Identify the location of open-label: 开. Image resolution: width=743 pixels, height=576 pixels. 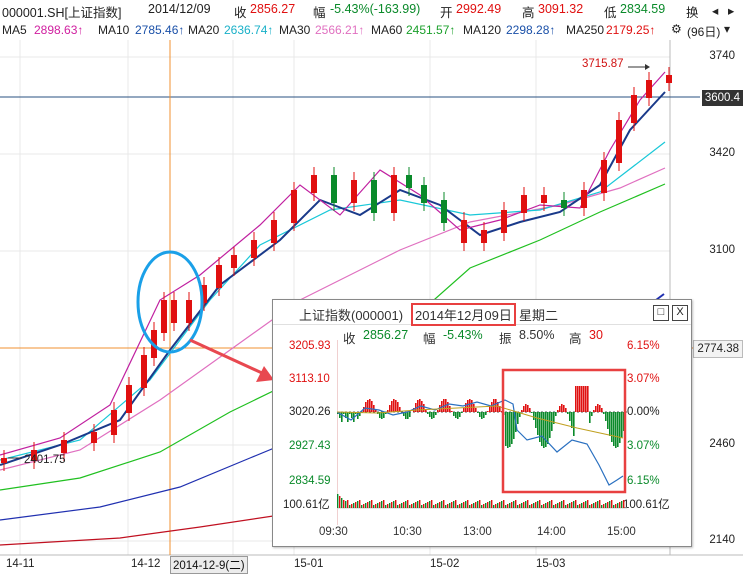
(446, 13).